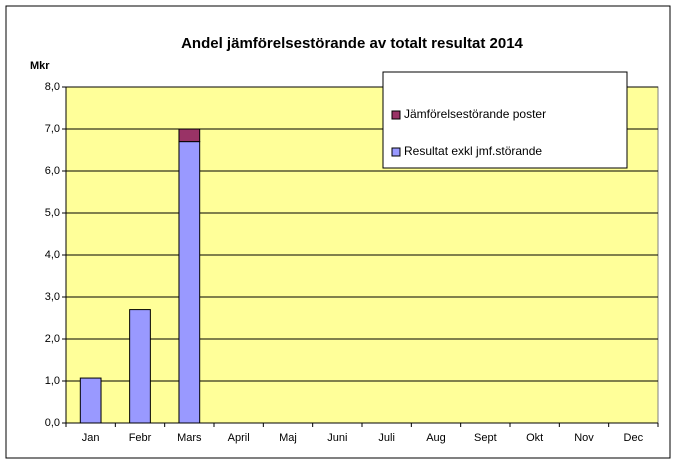 The width and height of the screenshot is (676, 464). Describe the element at coordinates (52, 381) in the screenshot. I see `y-tick-label: 1,0` at that location.